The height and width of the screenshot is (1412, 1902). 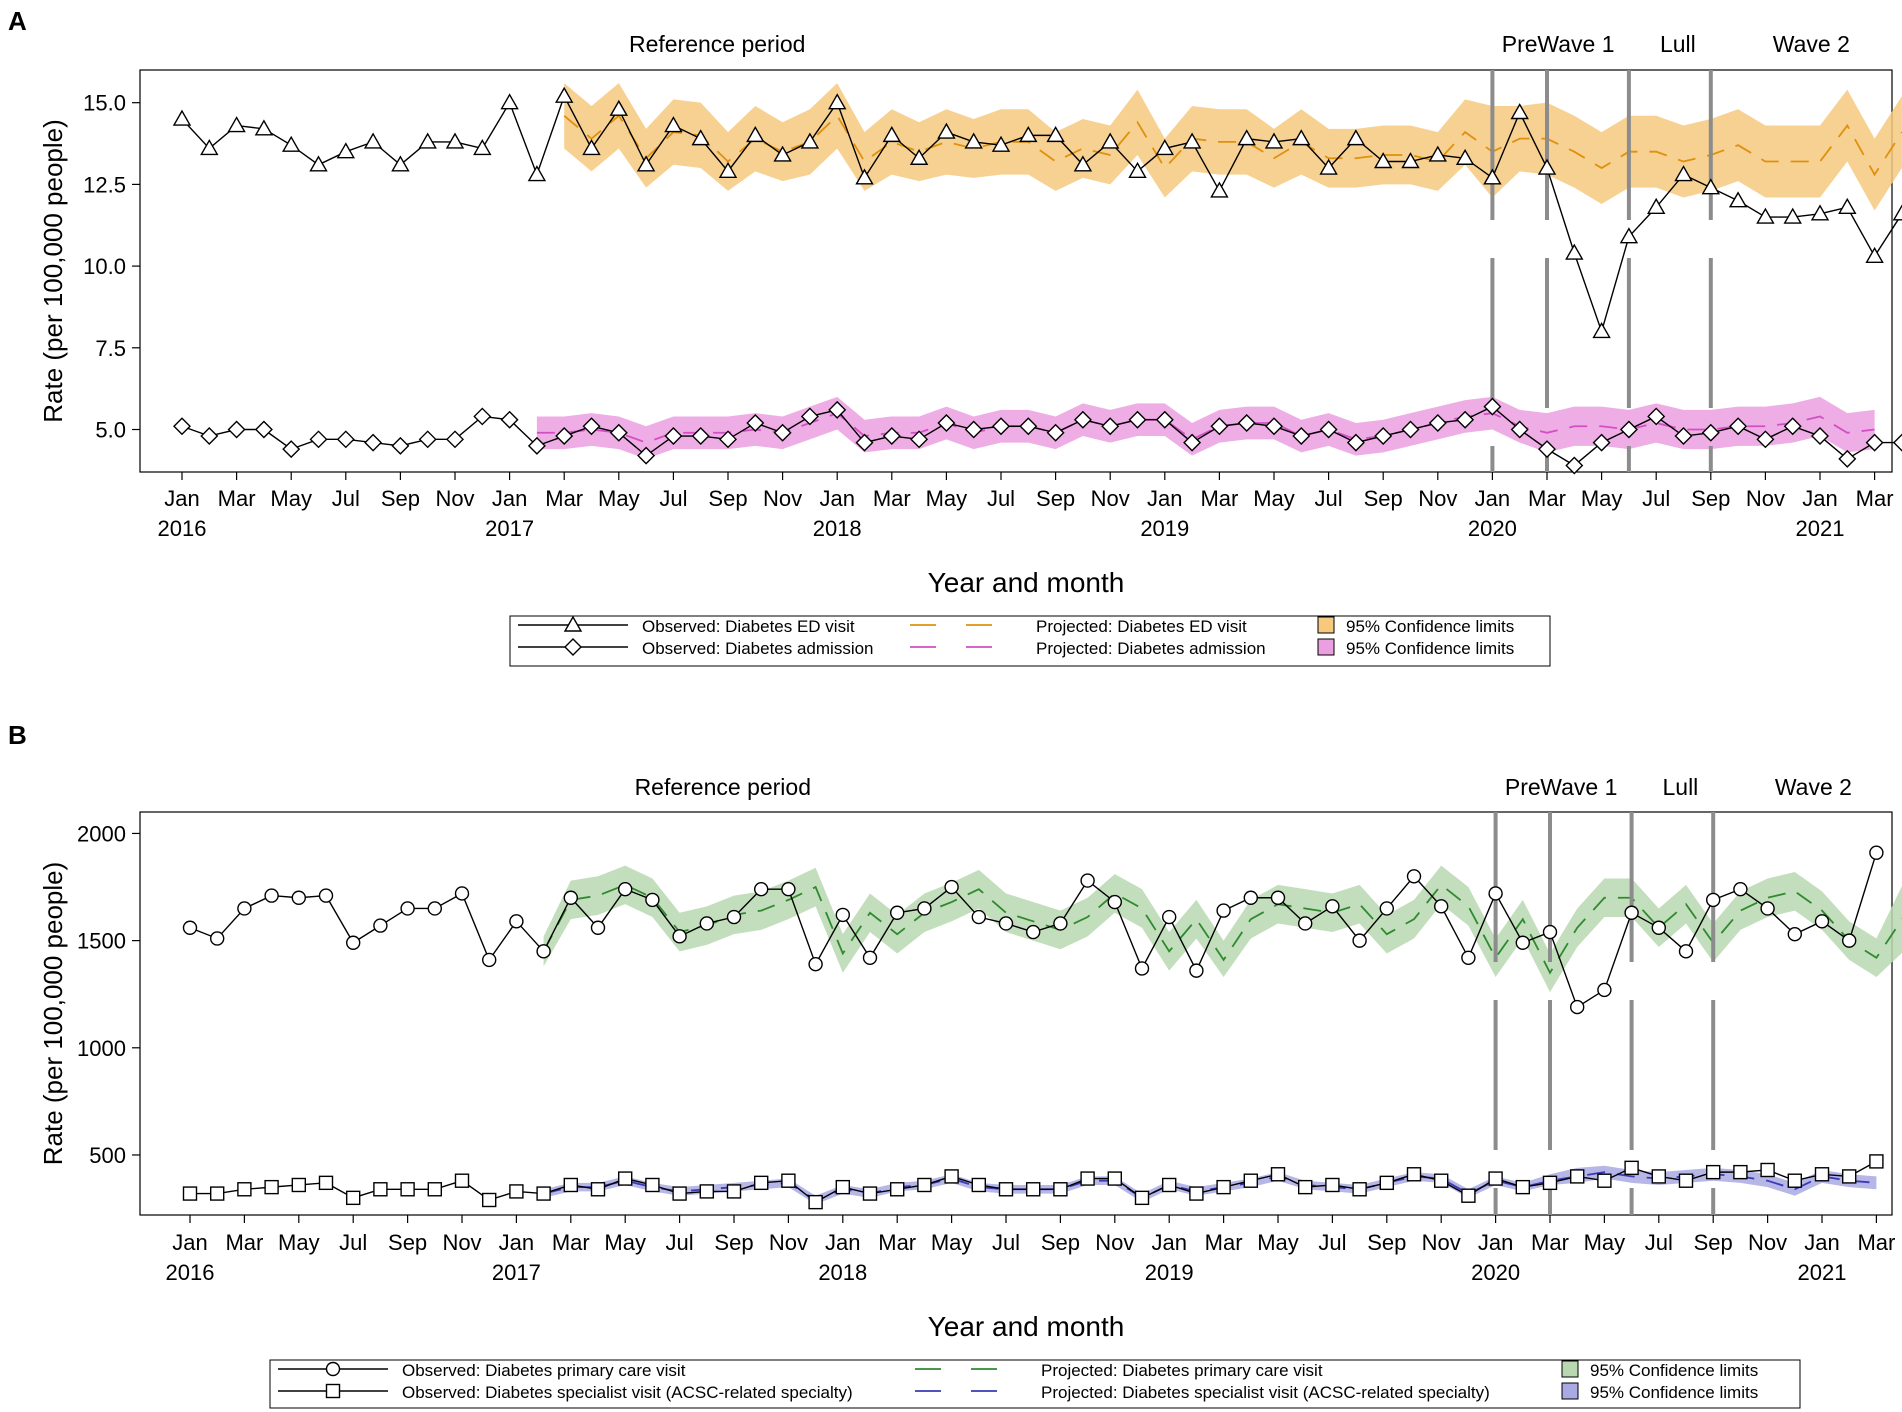 What do you see at coordinates (1811, 44) in the screenshot?
I see `period-label: Wave 2` at bounding box center [1811, 44].